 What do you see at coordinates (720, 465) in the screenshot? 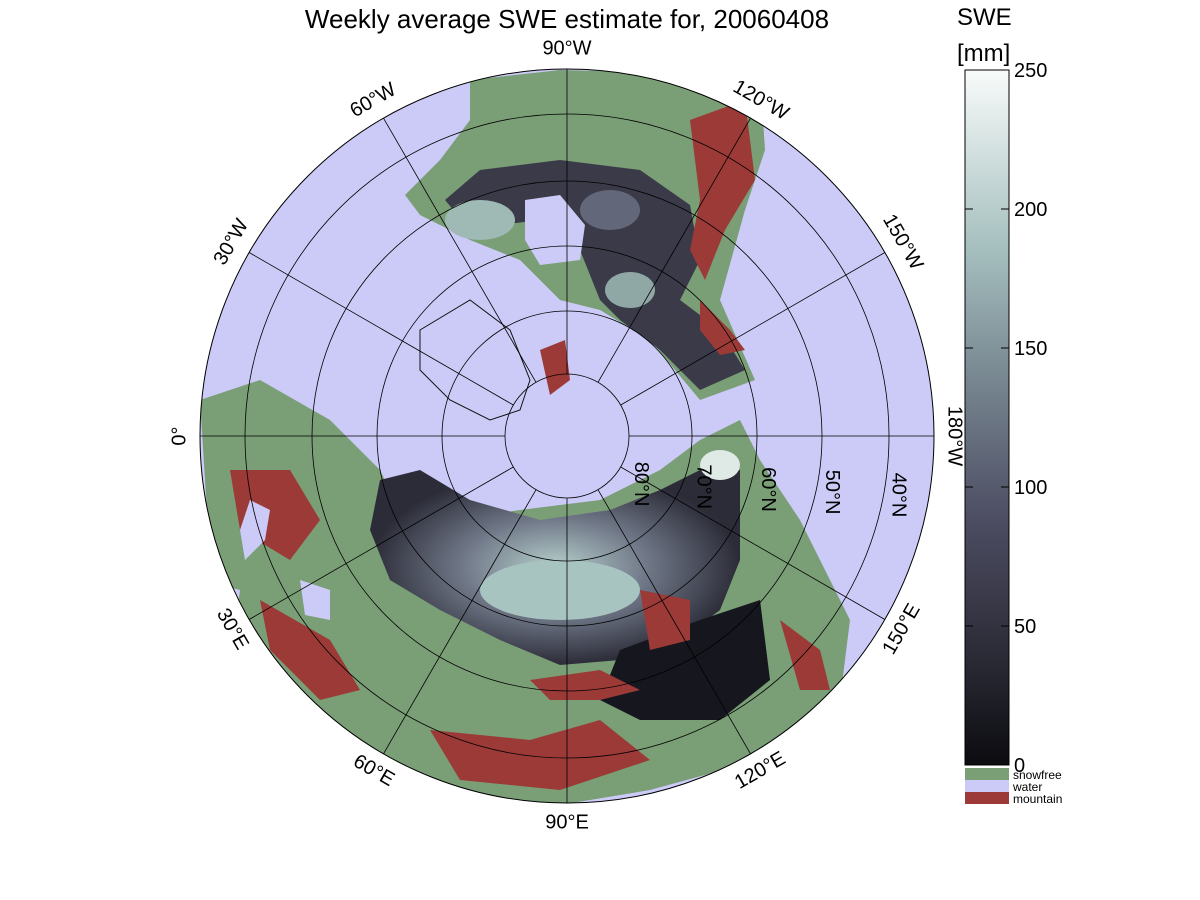
I see `snow-highlight-eu2` at bounding box center [720, 465].